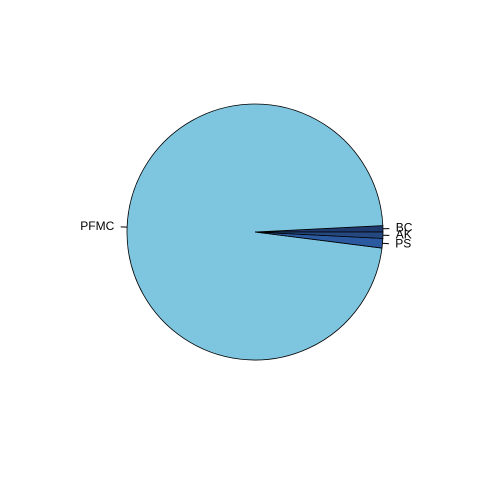  Describe the element at coordinates (385, 243) in the screenshot. I see `label-tick` at that location.